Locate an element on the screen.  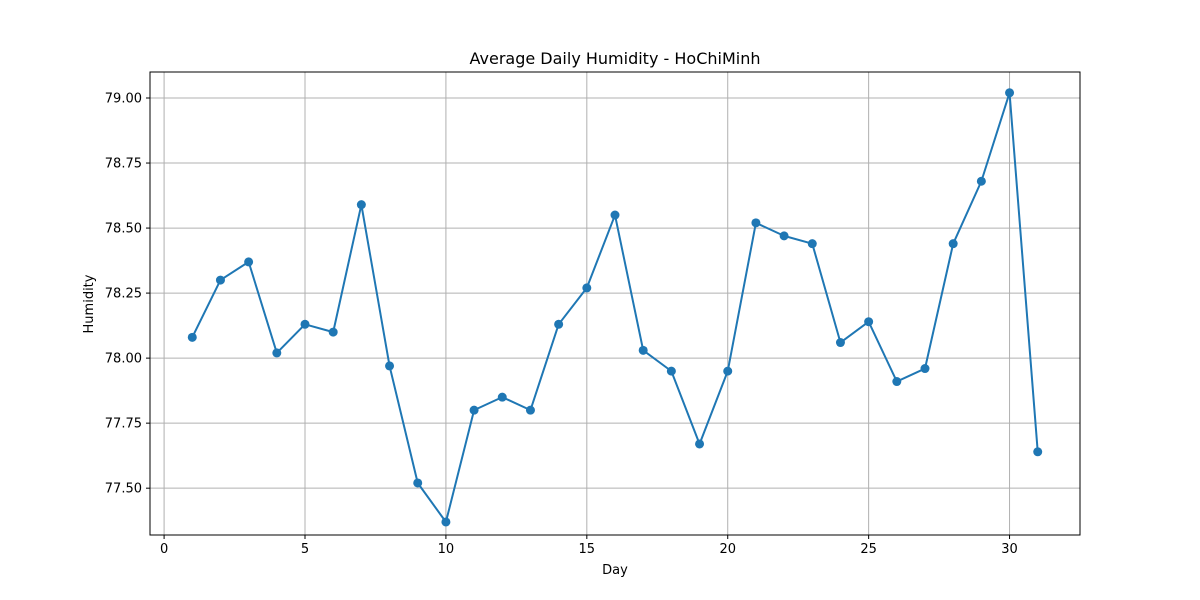
y-tick-label: 77.50 is located at coordinates (123, 489).